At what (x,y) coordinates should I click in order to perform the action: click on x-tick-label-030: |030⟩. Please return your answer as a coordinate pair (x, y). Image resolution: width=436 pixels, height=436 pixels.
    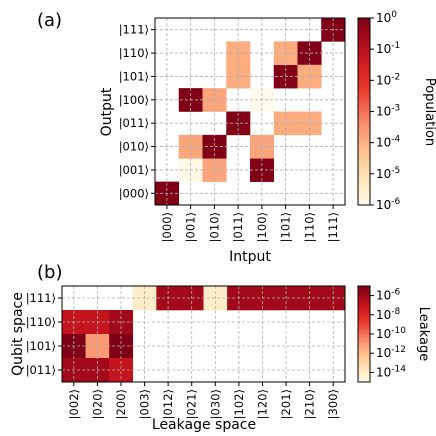
    Looking at the image, I should click on (215, 404).